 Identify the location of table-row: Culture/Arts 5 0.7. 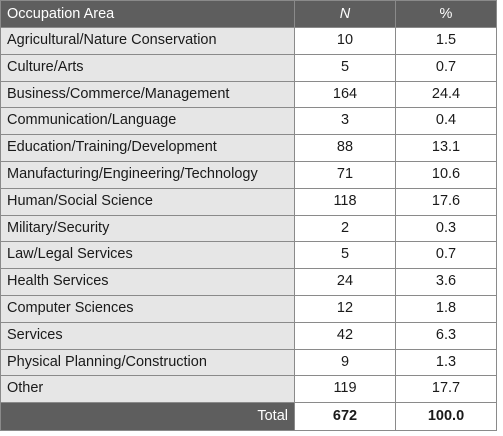
(248, 67).